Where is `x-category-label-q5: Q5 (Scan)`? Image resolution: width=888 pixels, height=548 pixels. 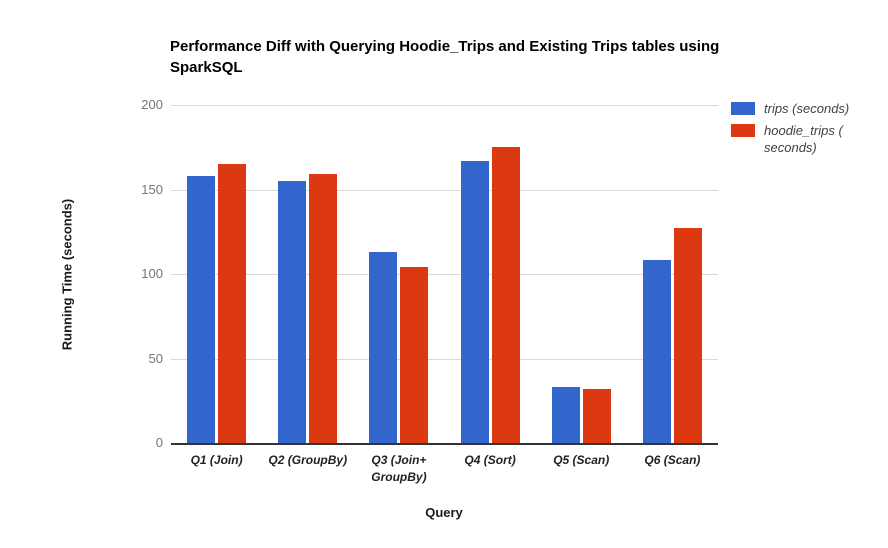 x-category-label-q5: Q5 (Scan) is located at coordinates (581, 460).